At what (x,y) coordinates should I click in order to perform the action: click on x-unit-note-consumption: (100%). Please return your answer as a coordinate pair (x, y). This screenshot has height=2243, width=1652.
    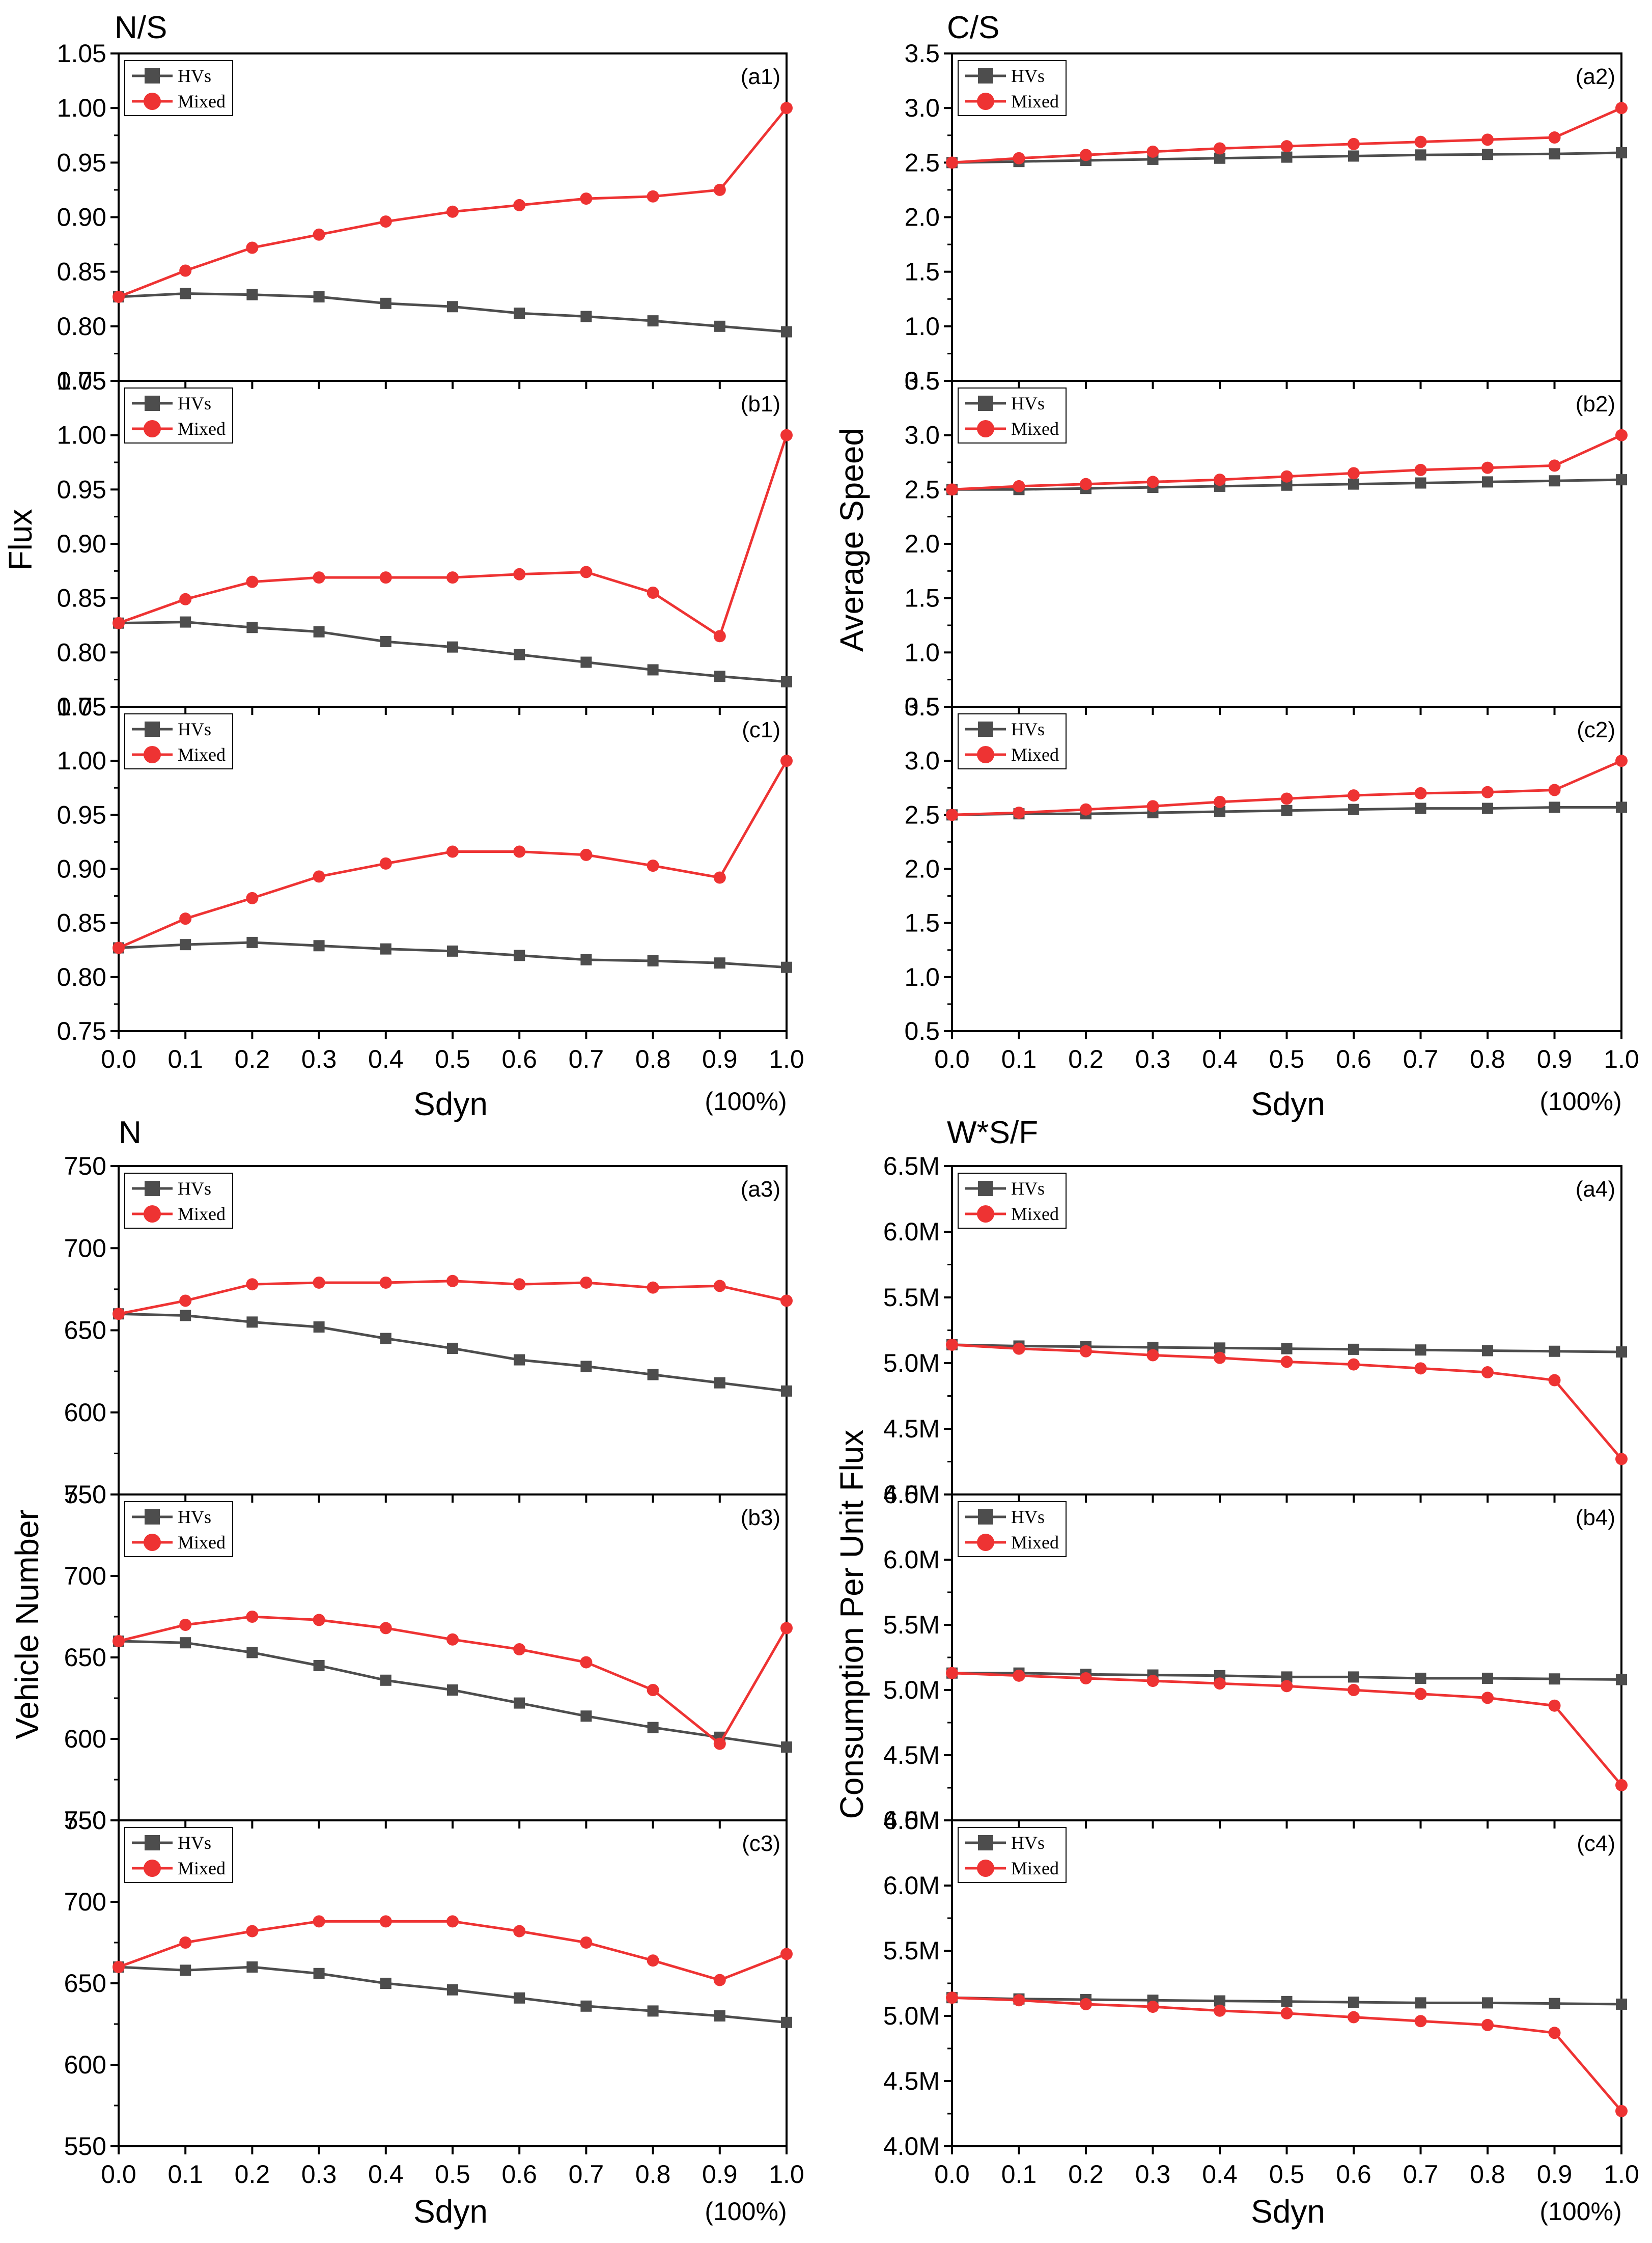
    Looking at the image, I should click on (1580, 2211).